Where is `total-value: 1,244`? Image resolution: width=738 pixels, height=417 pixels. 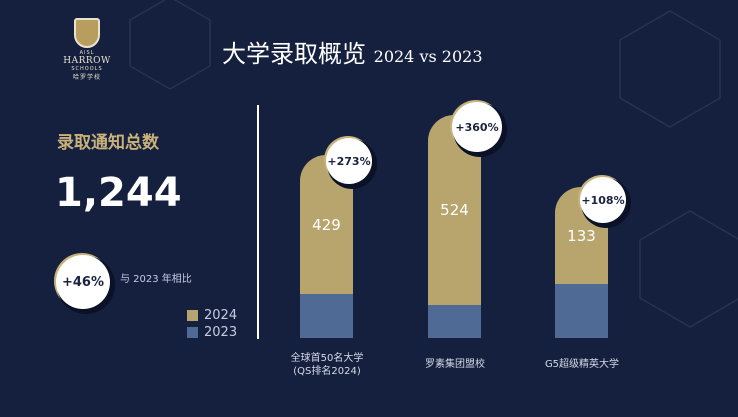 total-value: 1,244 is located at coordinates (118, 193).